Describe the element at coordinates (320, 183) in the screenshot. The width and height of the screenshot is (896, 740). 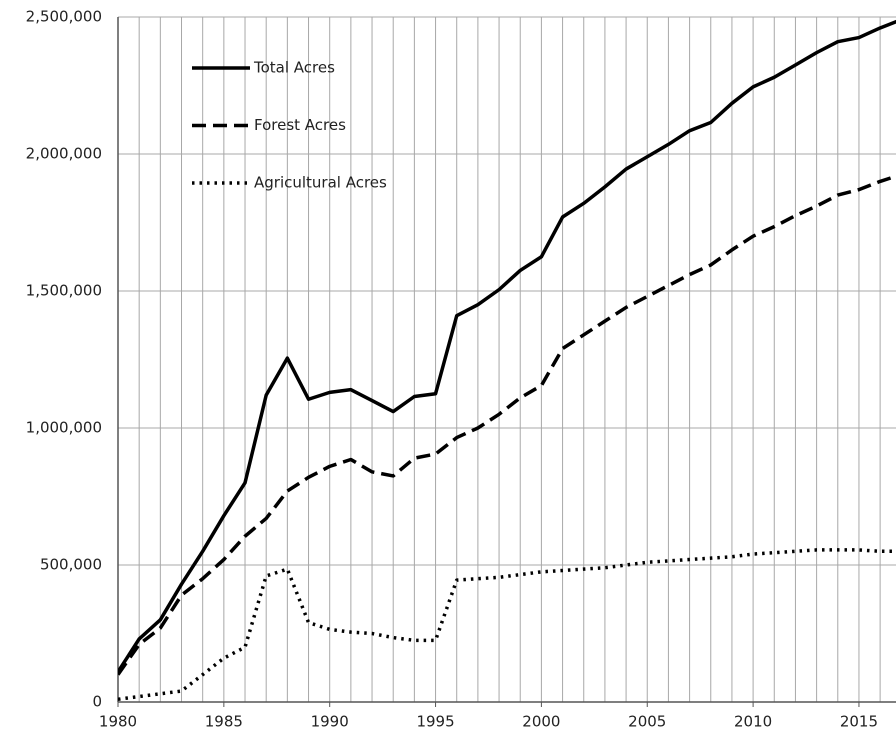
I see `legend-label: Agricultural Acres` at that location.